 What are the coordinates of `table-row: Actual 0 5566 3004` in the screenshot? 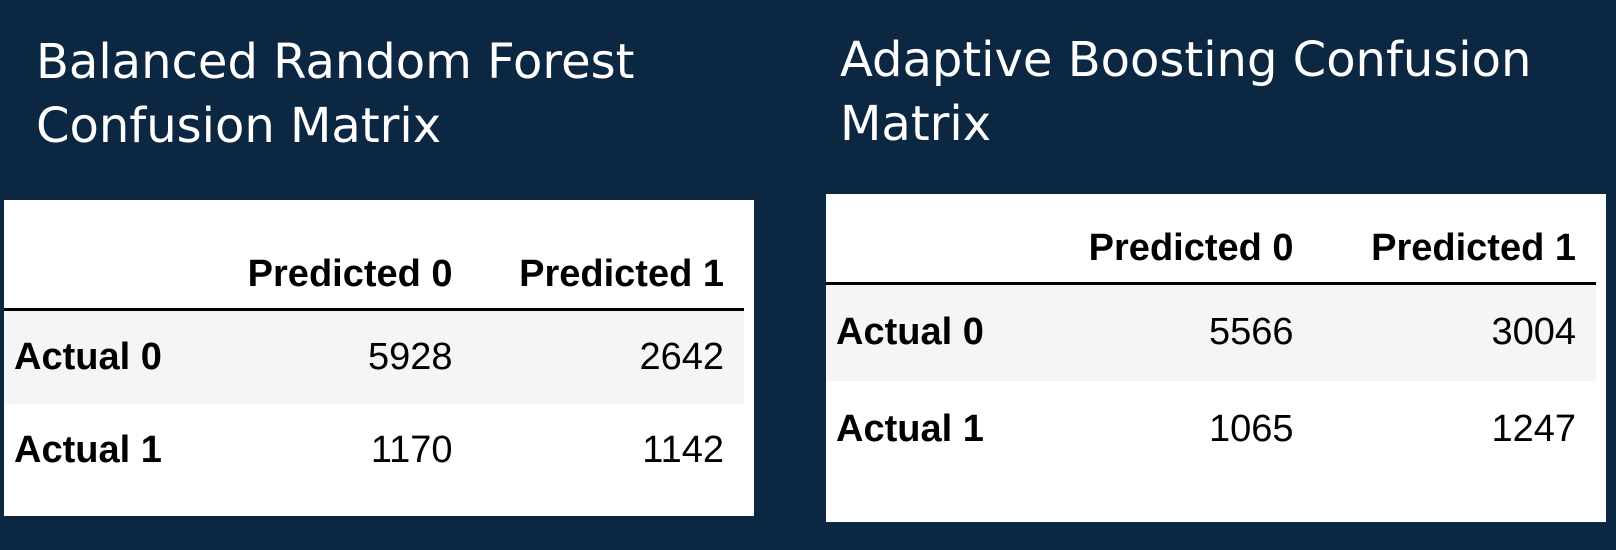 It's located at (1211, 332).